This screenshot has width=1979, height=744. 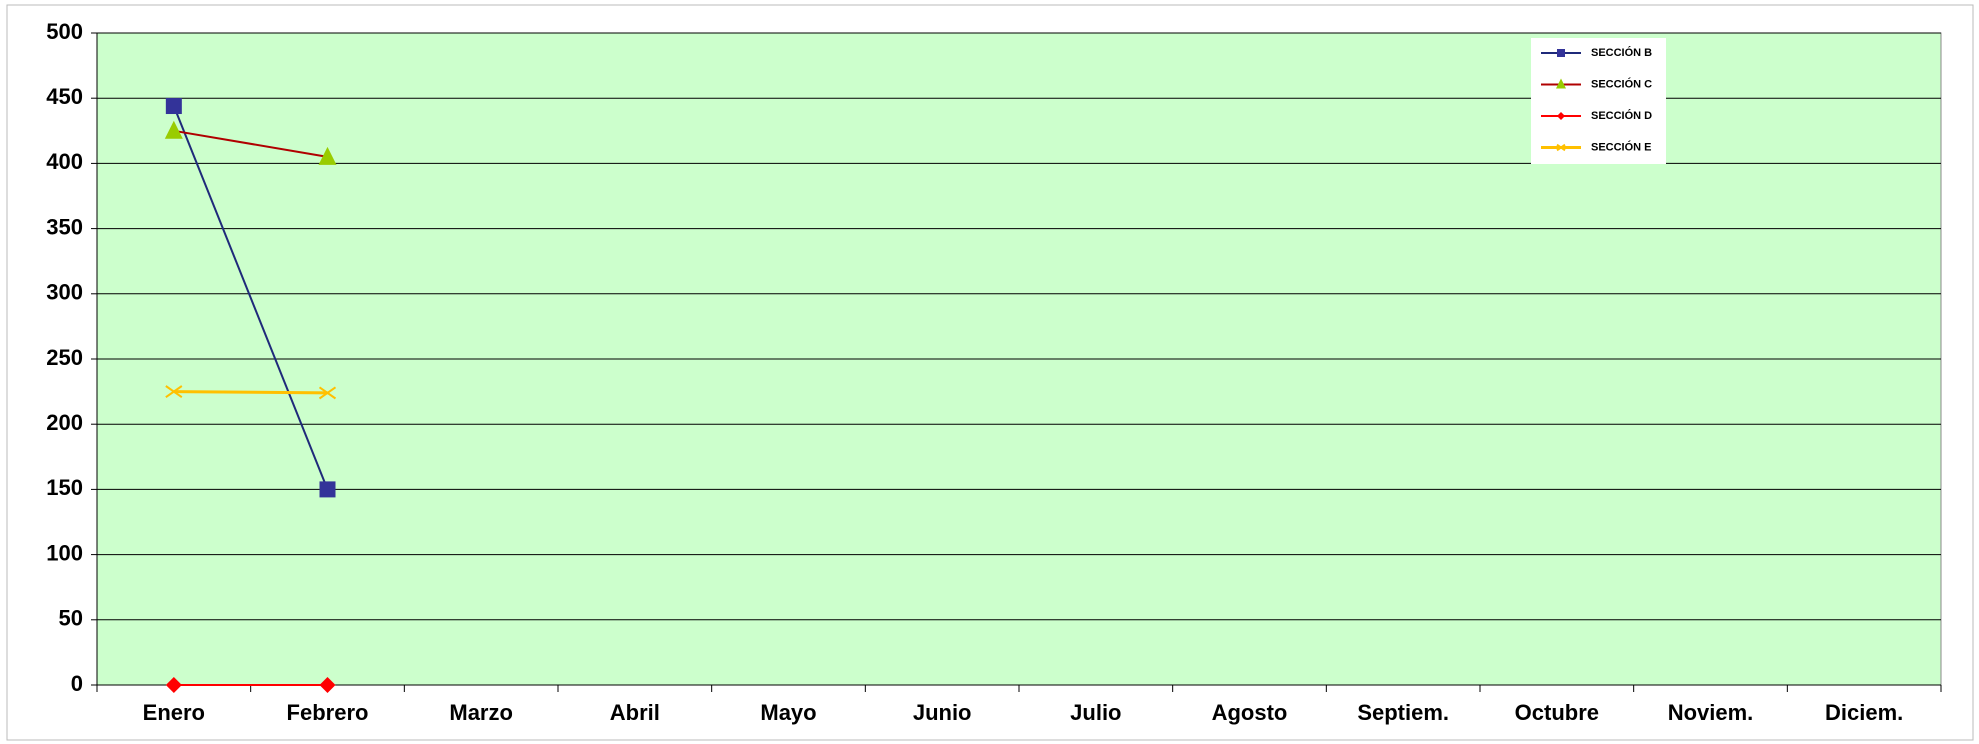 What do you see at coordinates (1403, 712) in the screenshot?
I see `x-tick-label: Septiem.` at bounding box center [1403, 712].